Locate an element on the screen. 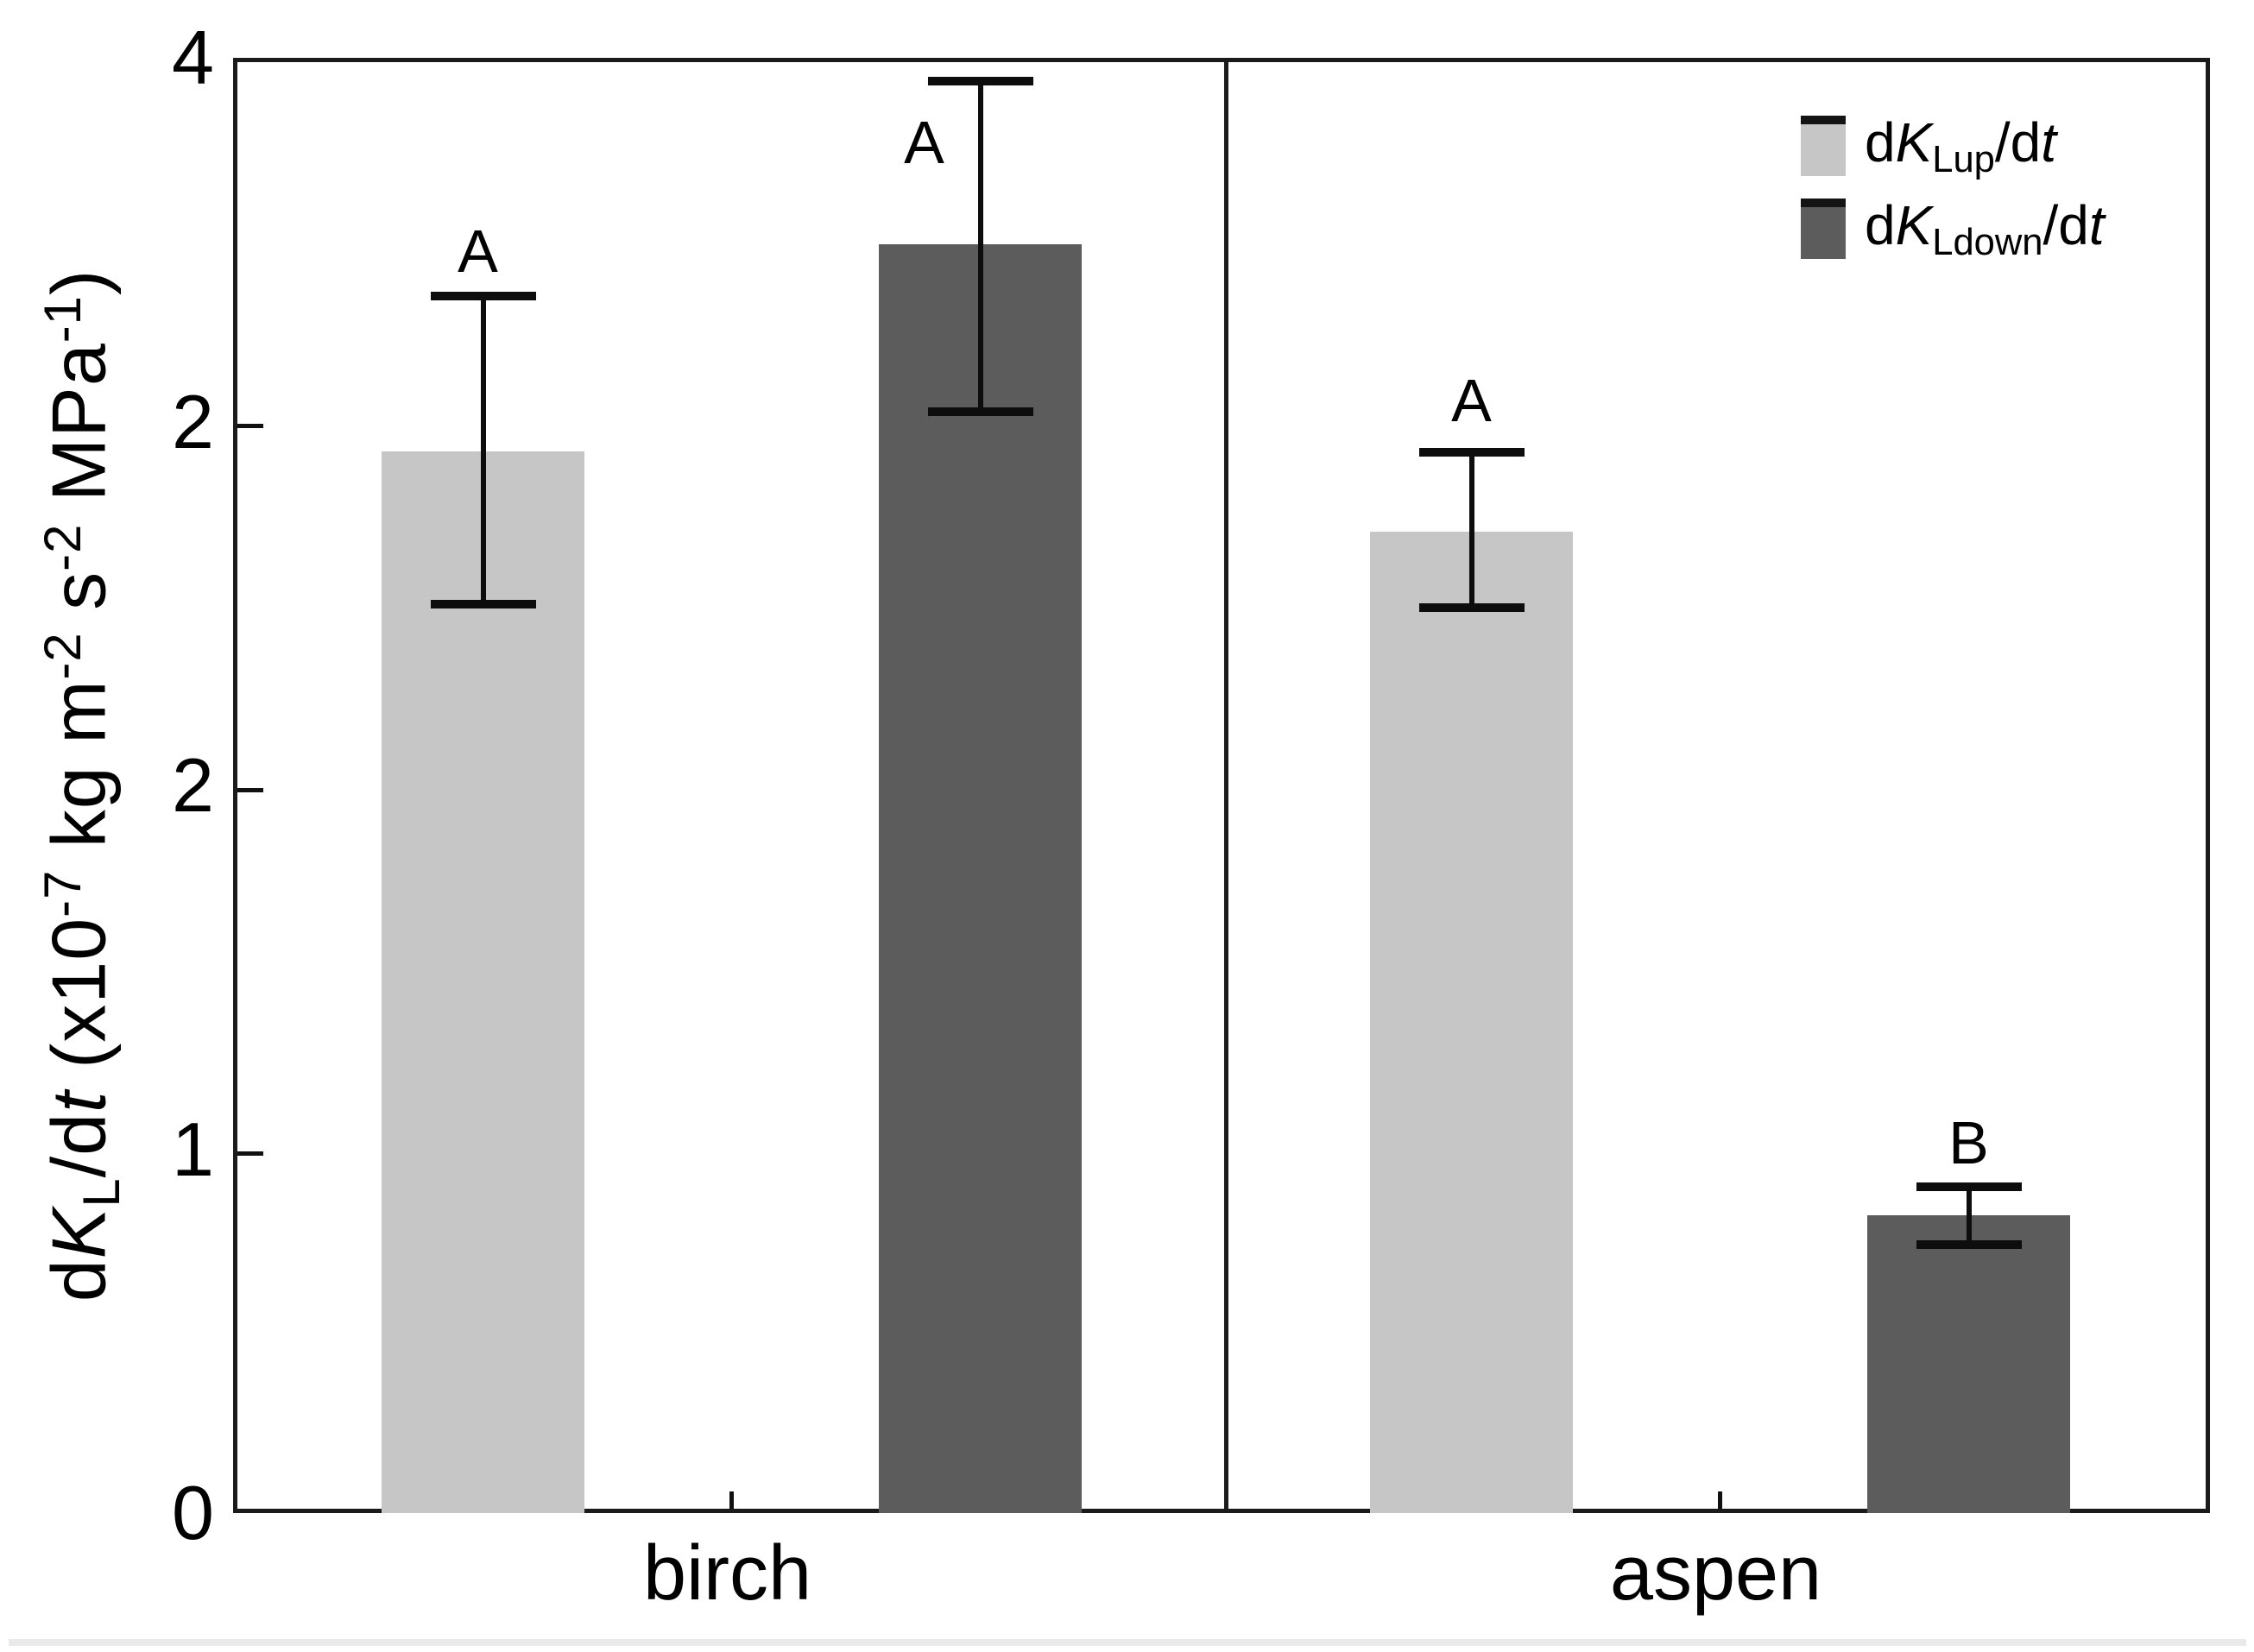 The width and height of the screenshot is (2254, 1652). y-tick-label: 0 is located at coordinates (193, 1512).